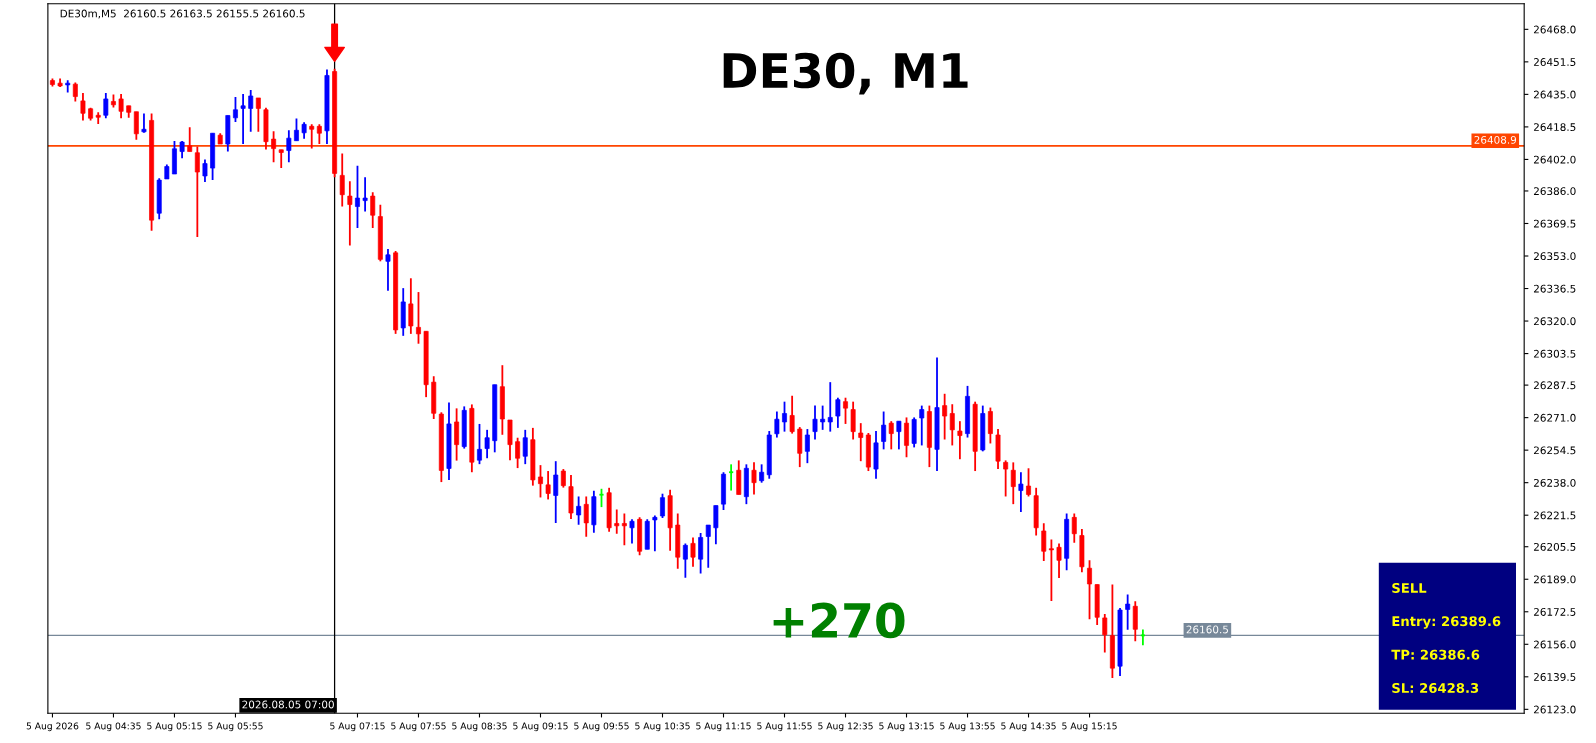 The width and height of the screenshot is (1596, 743). What do you see at coordinates (1089, 727) in the screenshot?
I see `x-tick-label: 5 Aug 15:15` at bounding box center [1089, 727].